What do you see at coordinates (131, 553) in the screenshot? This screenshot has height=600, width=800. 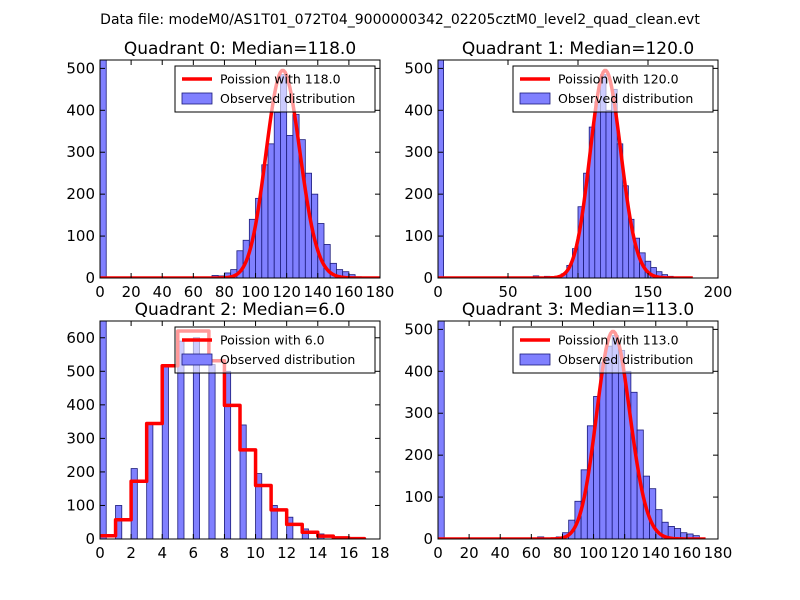 I see `x-tick-label: 2` at bounding box center [131, 553].